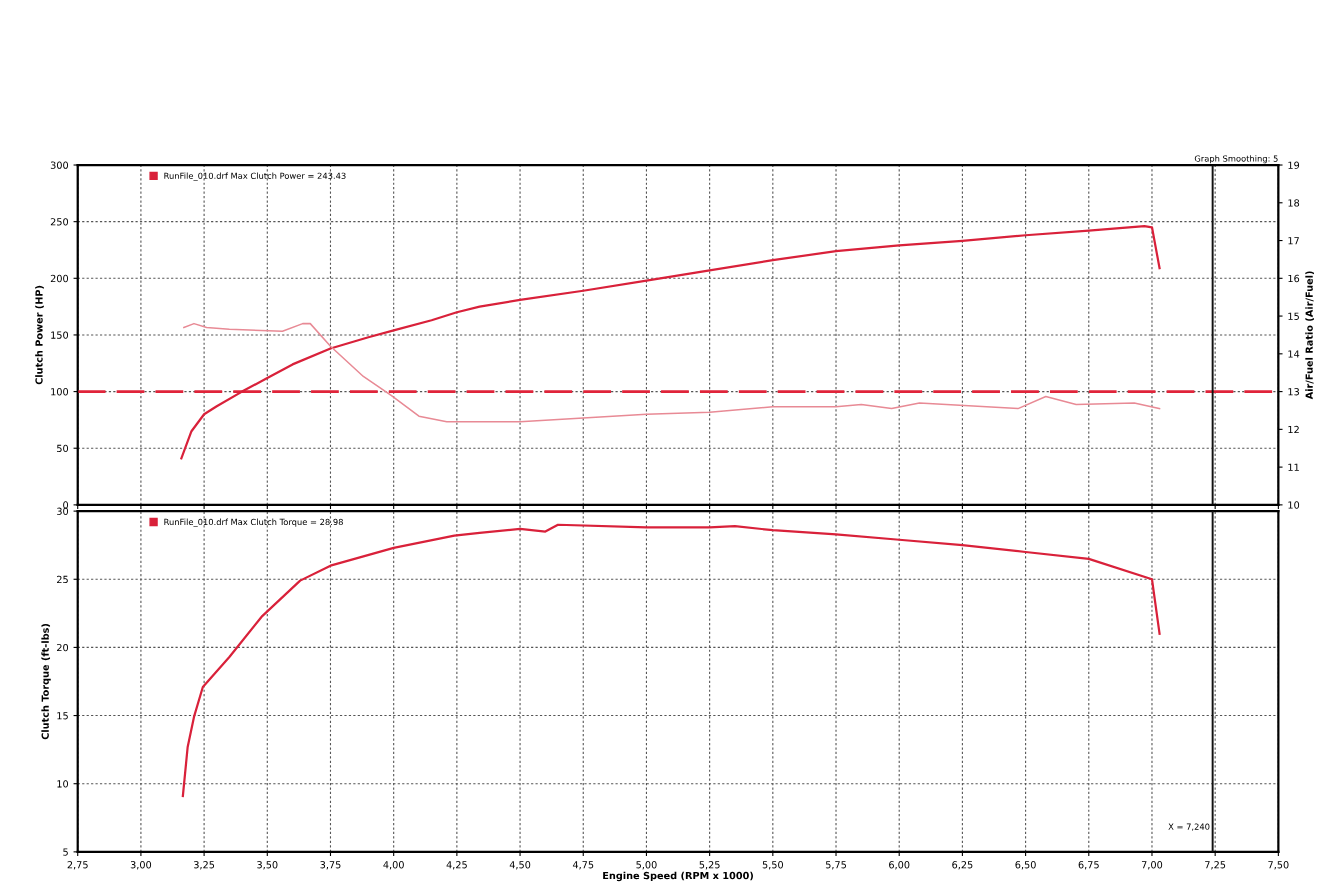 Image resolution: width=1340 pixels, height=892 pixels. Describe the element at coordinates (773, 865) in the screenshot. I see `x-tick-label: 5,50` at that location.